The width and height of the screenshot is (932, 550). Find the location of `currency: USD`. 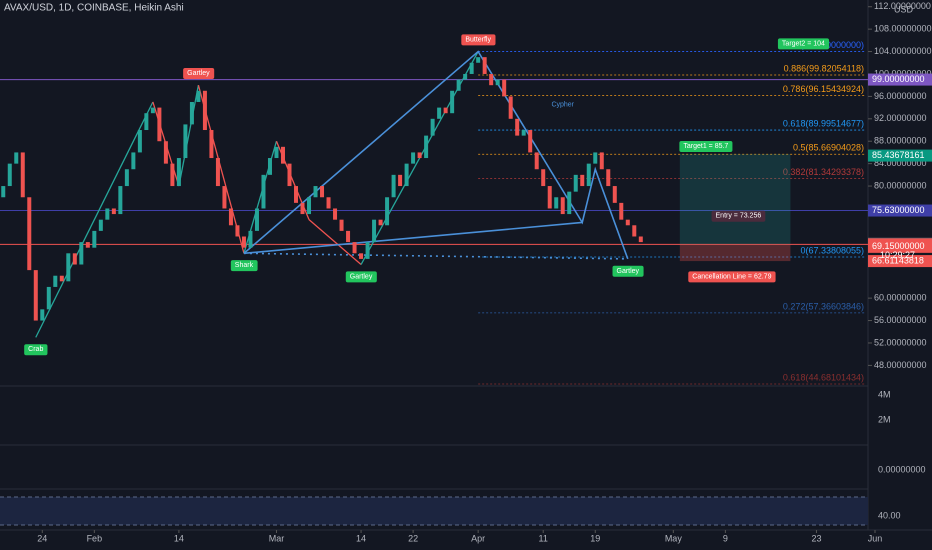

currency: USD is located at coordinates (904, 9).